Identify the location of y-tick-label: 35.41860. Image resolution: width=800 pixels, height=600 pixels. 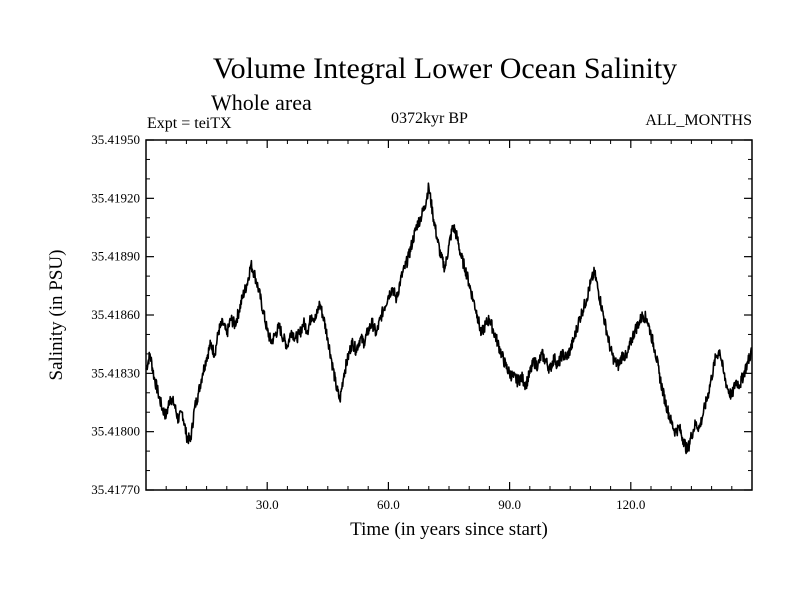
(115, 314).